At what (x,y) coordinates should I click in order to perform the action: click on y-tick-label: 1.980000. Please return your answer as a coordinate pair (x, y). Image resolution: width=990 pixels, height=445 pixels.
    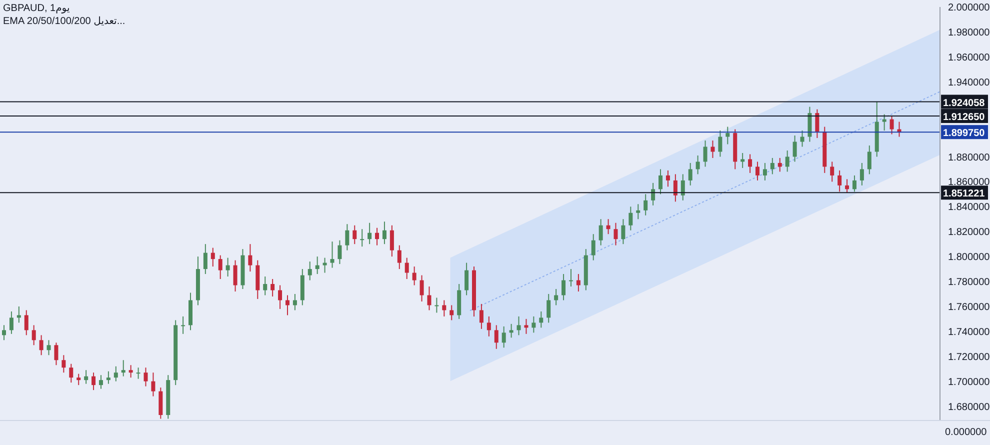
    Looking at the image, I should click on (969, 33).